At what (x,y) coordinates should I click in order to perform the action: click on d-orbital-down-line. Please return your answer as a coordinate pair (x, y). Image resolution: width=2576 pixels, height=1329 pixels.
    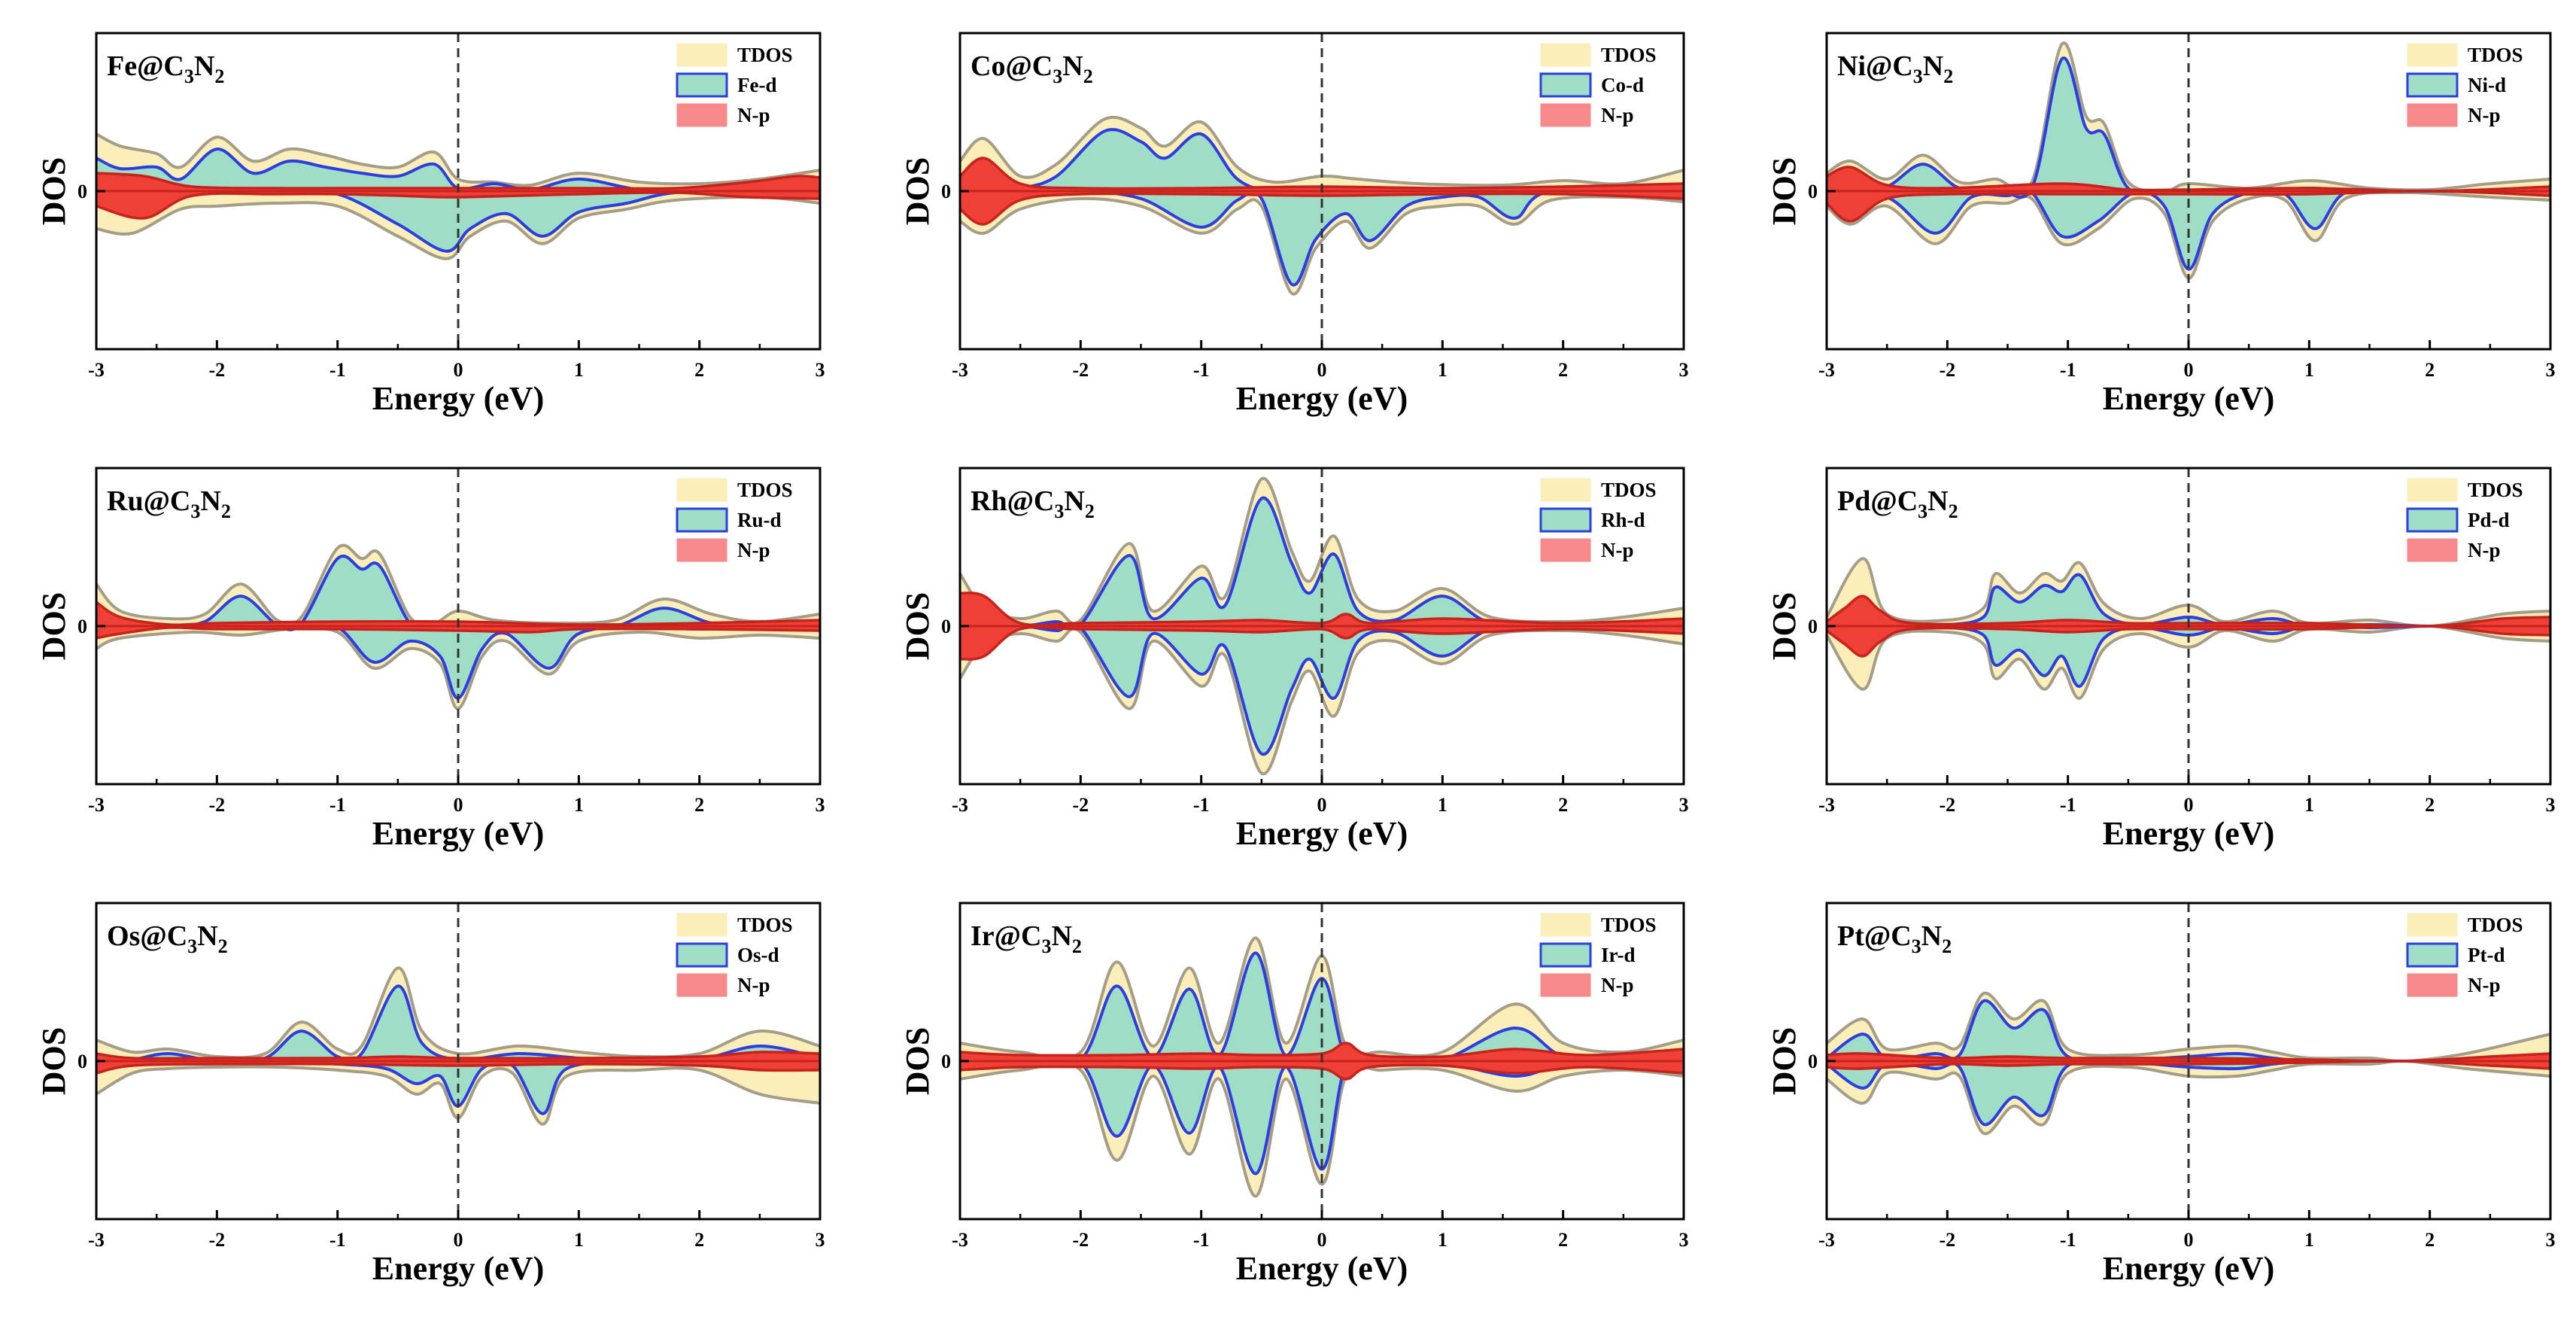
    Looking at the image, I should click on (1322, 1115).